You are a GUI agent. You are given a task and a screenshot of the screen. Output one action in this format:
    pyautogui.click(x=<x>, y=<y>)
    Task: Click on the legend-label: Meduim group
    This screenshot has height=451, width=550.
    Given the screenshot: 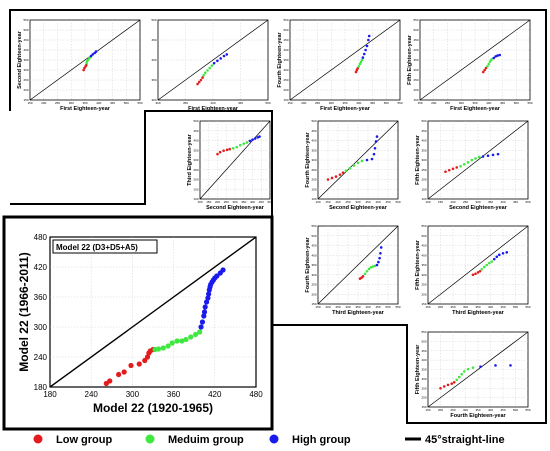 What is the action you would take?
    pyautogui.click(x=206, y=440)
    